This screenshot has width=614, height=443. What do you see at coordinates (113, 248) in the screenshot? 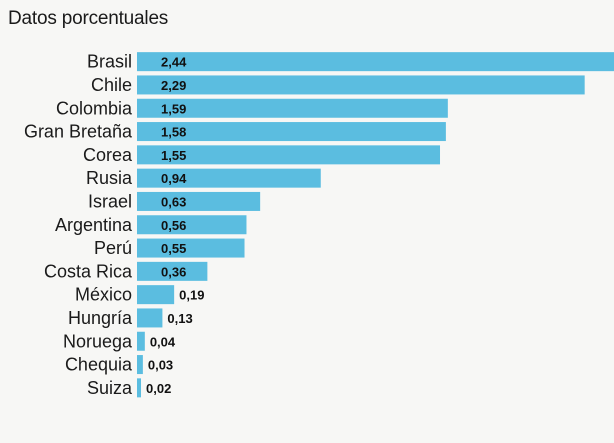
I see `category-label: Perú` at bounding box center [113, 248].